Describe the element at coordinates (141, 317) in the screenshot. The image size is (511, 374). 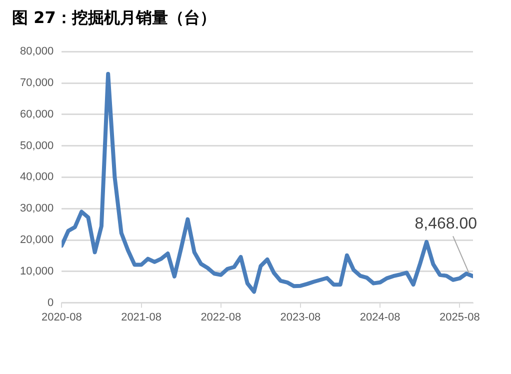
I see `x-tick-label: 2021-08` at that location.